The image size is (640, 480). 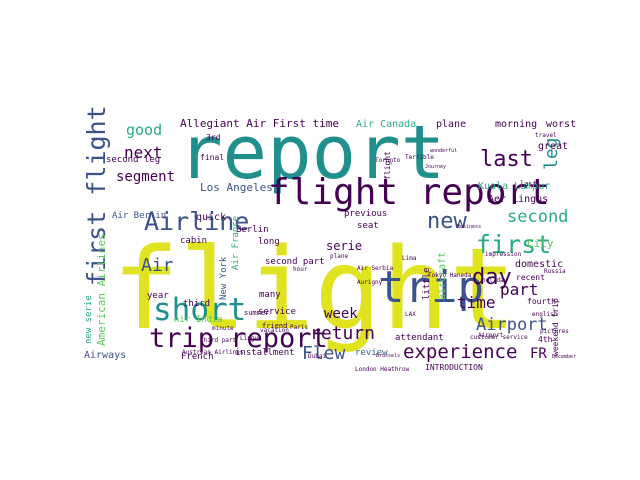 I want to click on cloud-word: Allegiant Air First time, so click(x=259, y=123).